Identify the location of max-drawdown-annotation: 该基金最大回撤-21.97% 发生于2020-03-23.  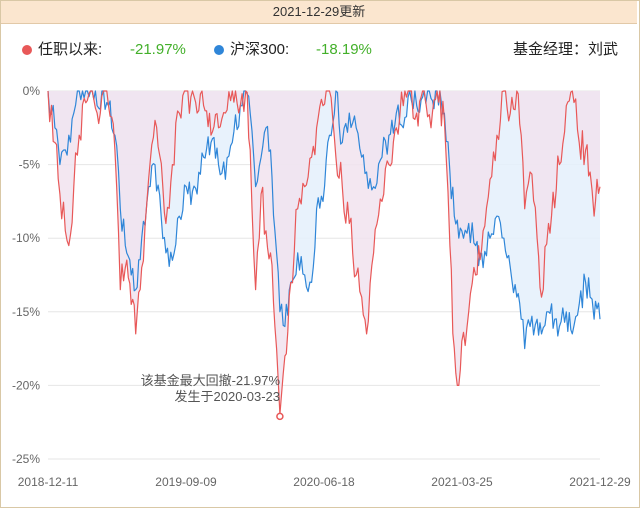
(212, 397).